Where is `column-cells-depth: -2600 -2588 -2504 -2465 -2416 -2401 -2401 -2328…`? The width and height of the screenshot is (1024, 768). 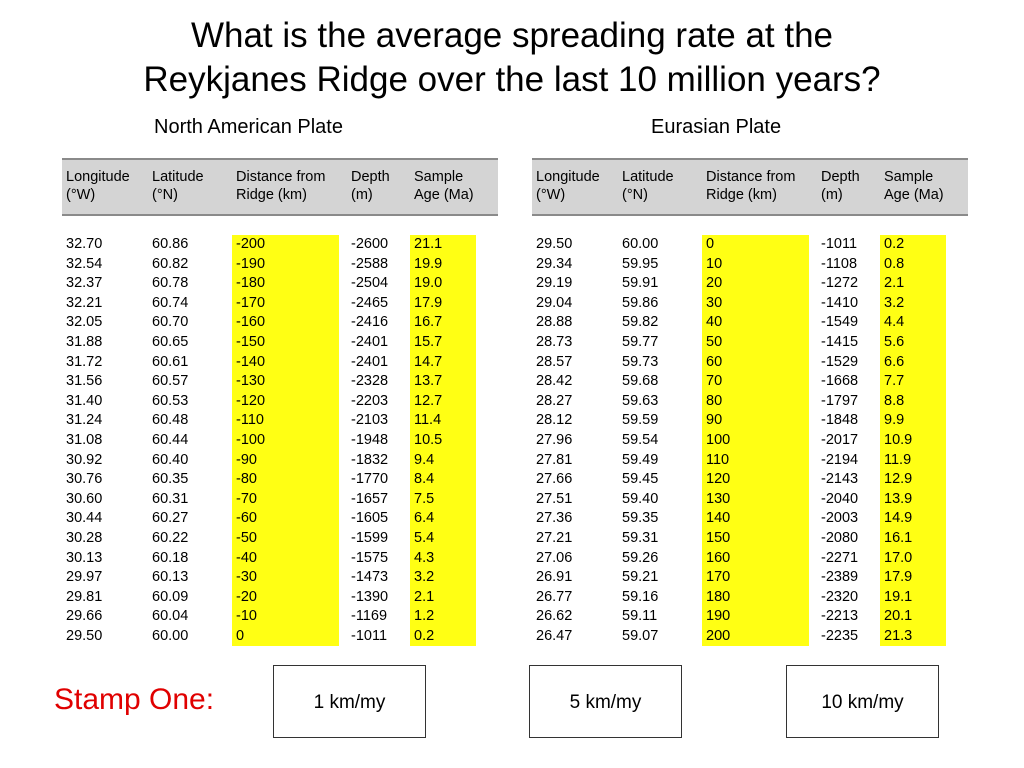 column-cells-depth: -2600 -2588 -2504 -2465 -2416 -2401 -2401 -2328… is located at coordinates (374, 440).